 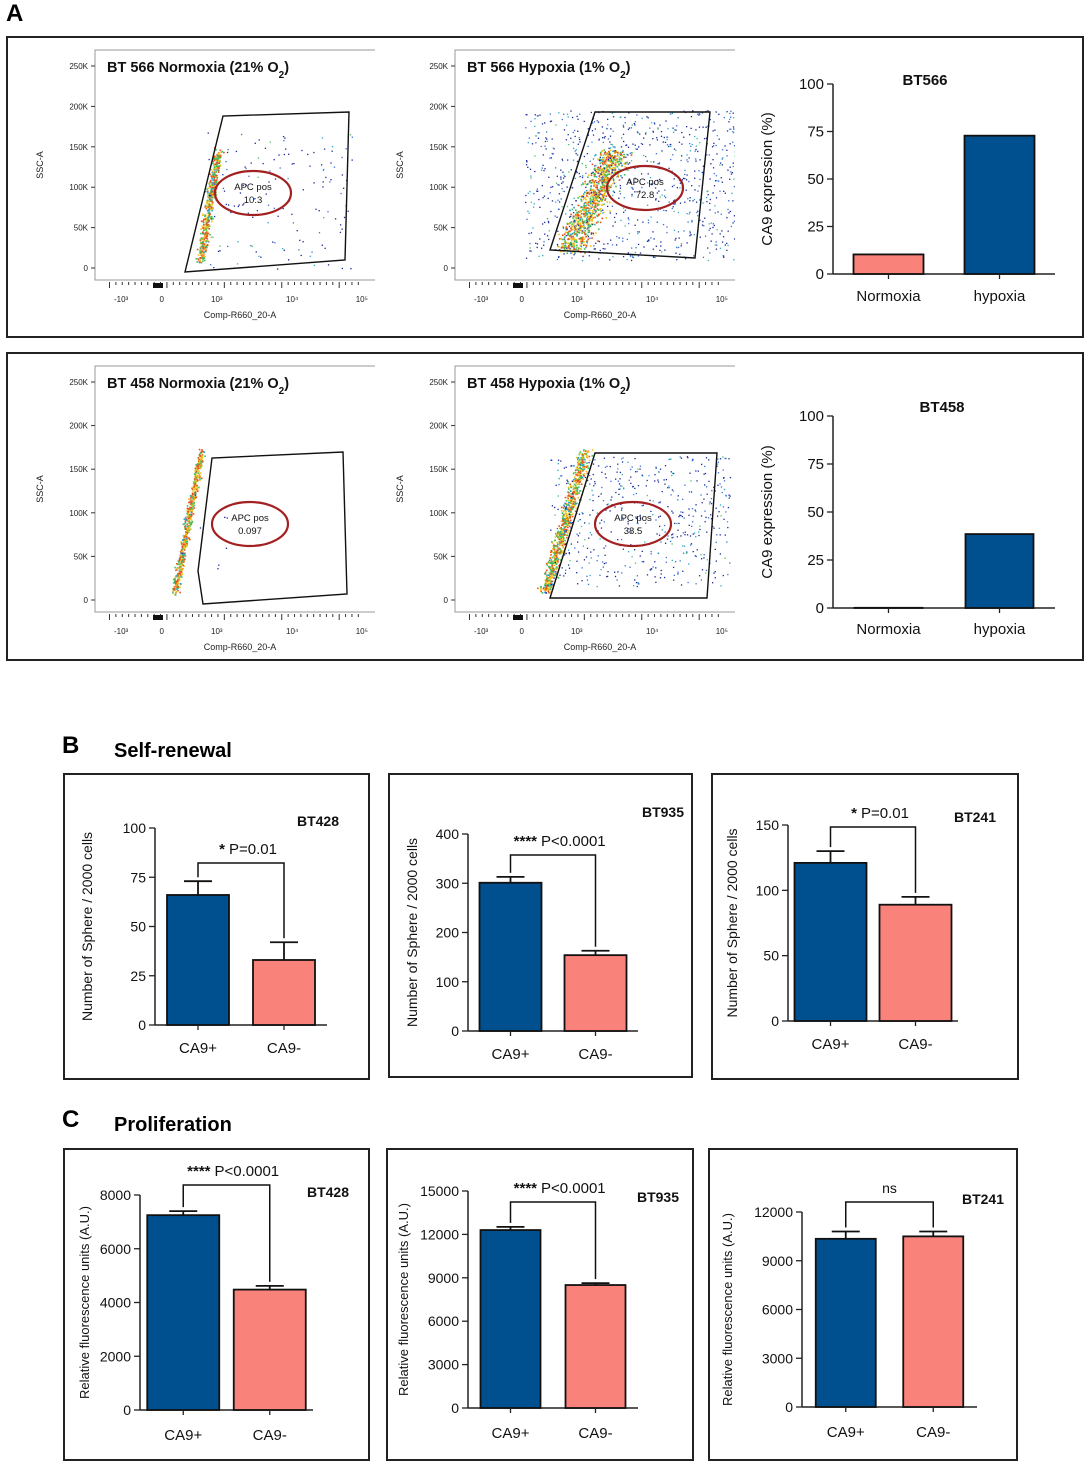 What do you see at coordinates (577, 631) in the screenshot?
I see `x-tick-label: 10³` at bounding box center [577, 631].